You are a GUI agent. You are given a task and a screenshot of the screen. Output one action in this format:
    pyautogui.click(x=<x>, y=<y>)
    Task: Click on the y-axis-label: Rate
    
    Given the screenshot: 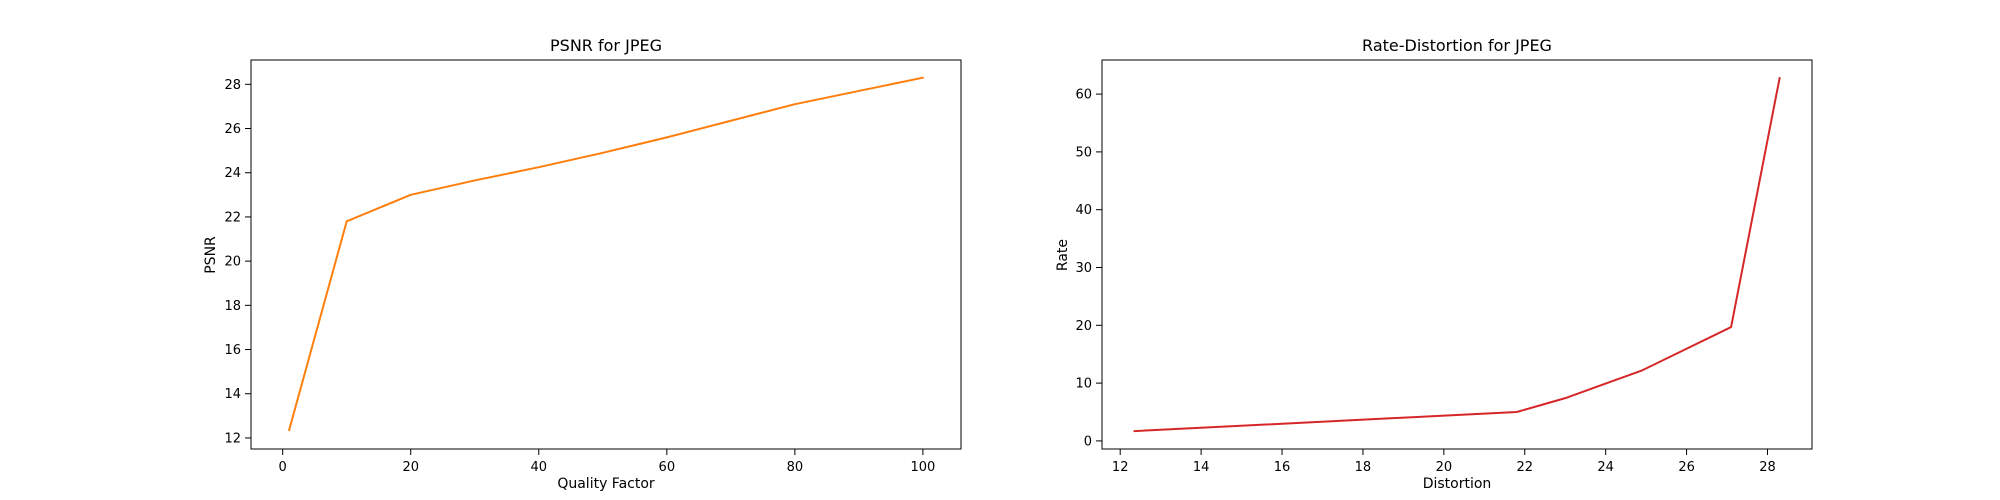 What is the action you would take?
    pyautogui.click(x=1063, y=255)
    